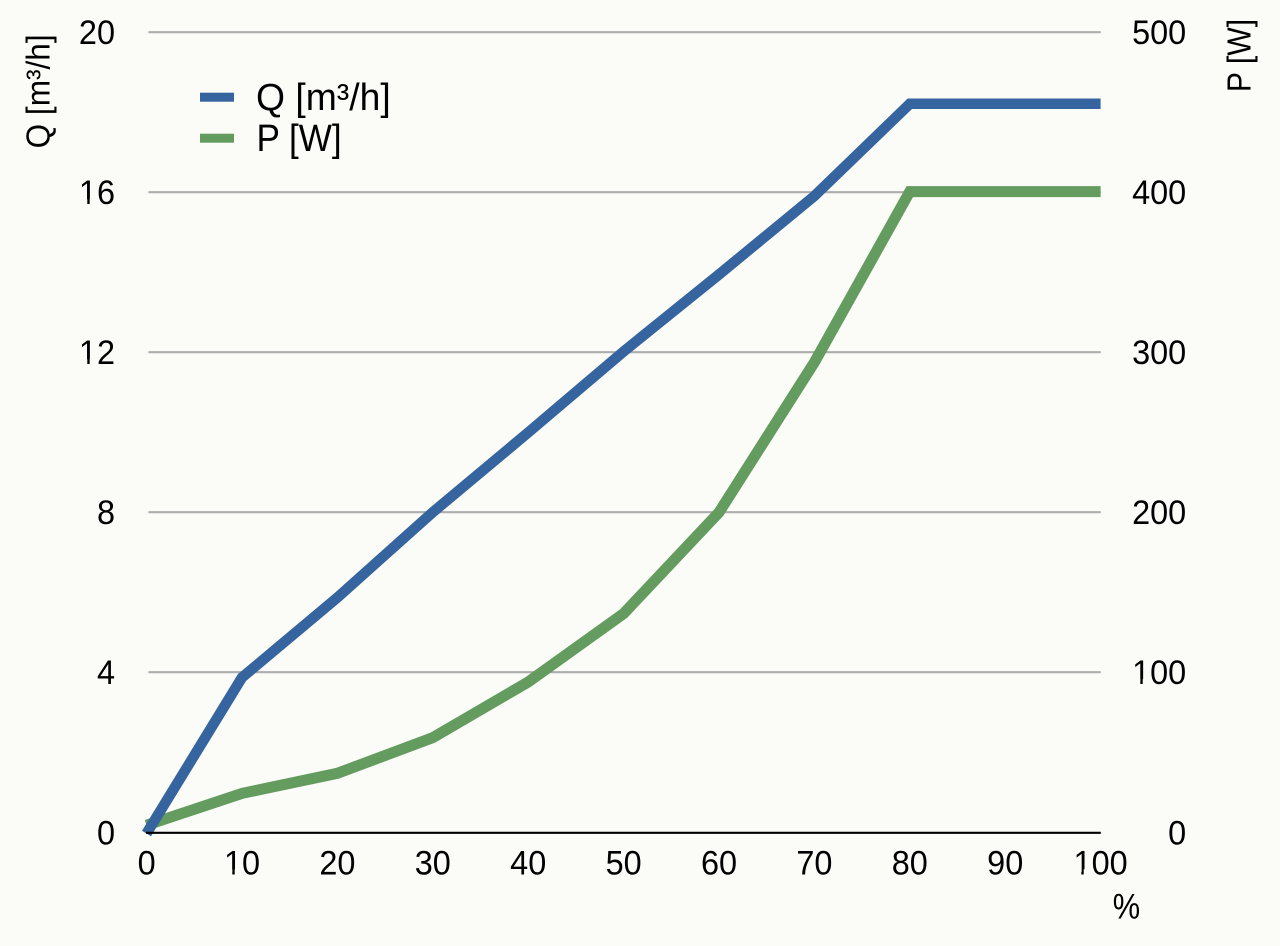 The height and width of the screenshot is (946, 1280). What do you see at coordinates (1005, 864) in the screenshot?
I see `svg-text: 90` at bounding box center [1005, 864].